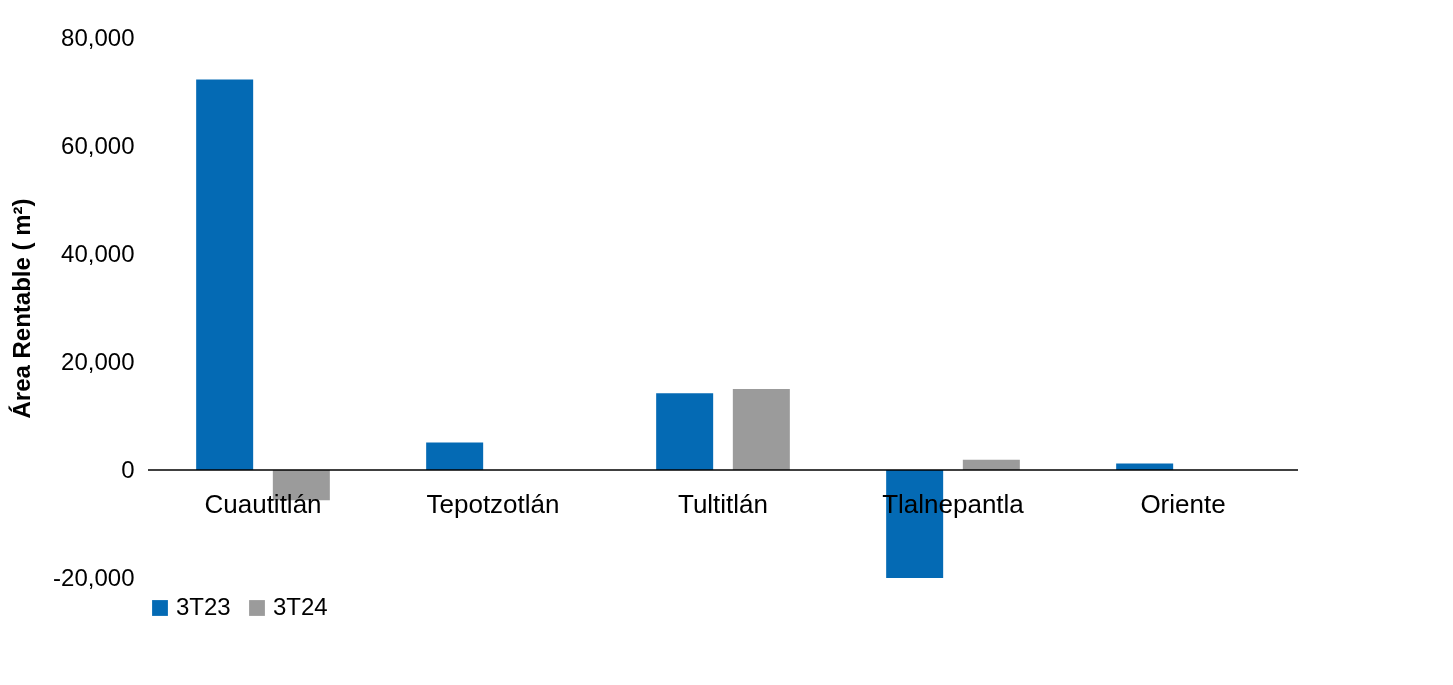 The image size is (1453, 685). What do you see at coordinates (94, 577) in the screenshot?
I see `y-tick-label: -20,000` at bounding box center [94, 577].